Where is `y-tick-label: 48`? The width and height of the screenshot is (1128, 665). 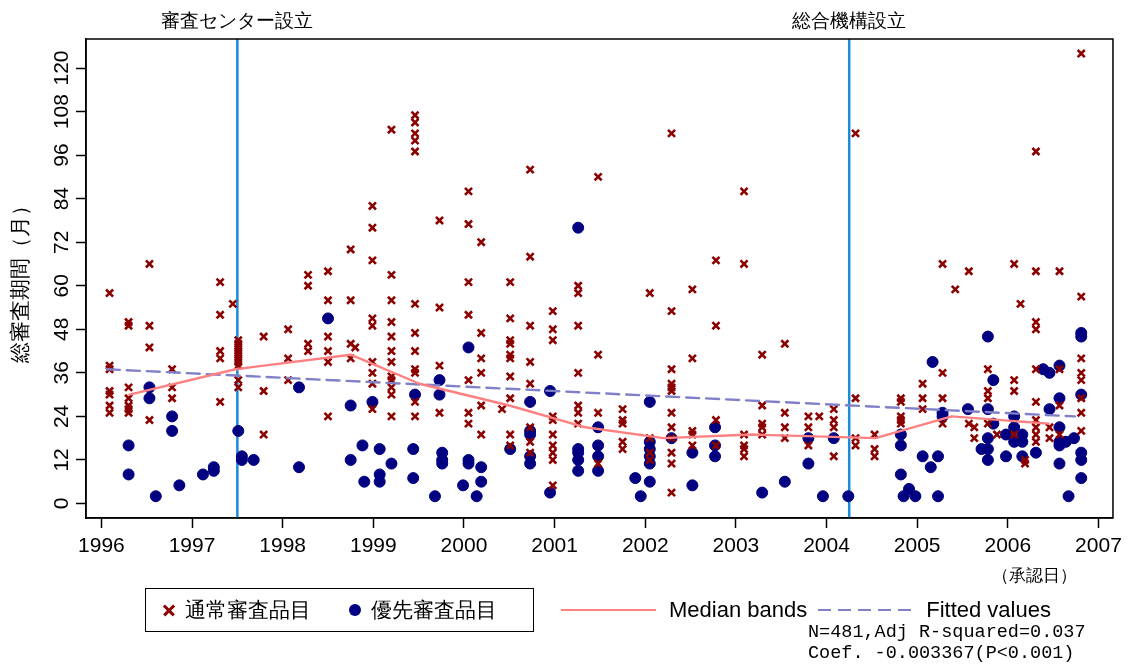 y-tick-label: 48 is located at coordinates (60, 329).